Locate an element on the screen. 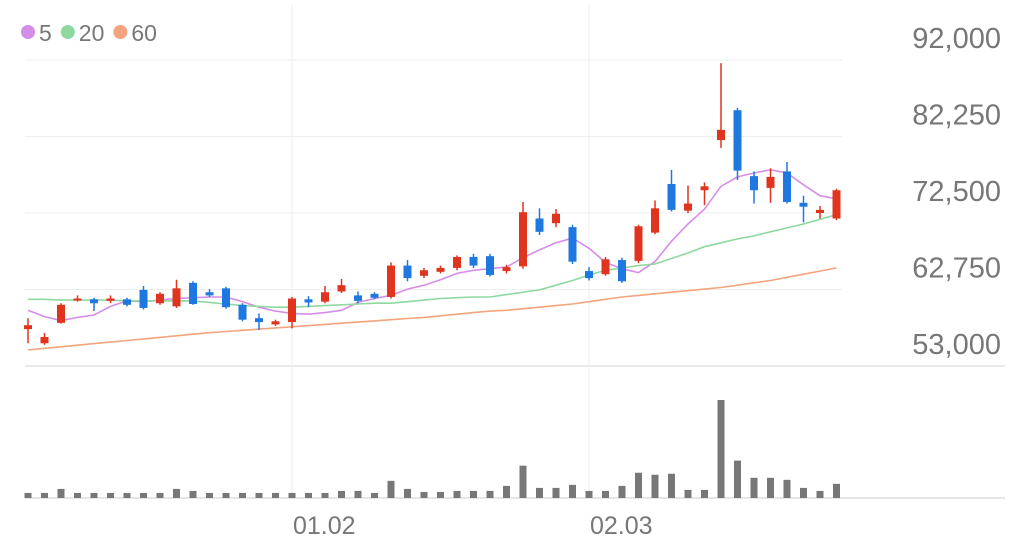  legend-label: 20 is located at coordinates (92, 33).